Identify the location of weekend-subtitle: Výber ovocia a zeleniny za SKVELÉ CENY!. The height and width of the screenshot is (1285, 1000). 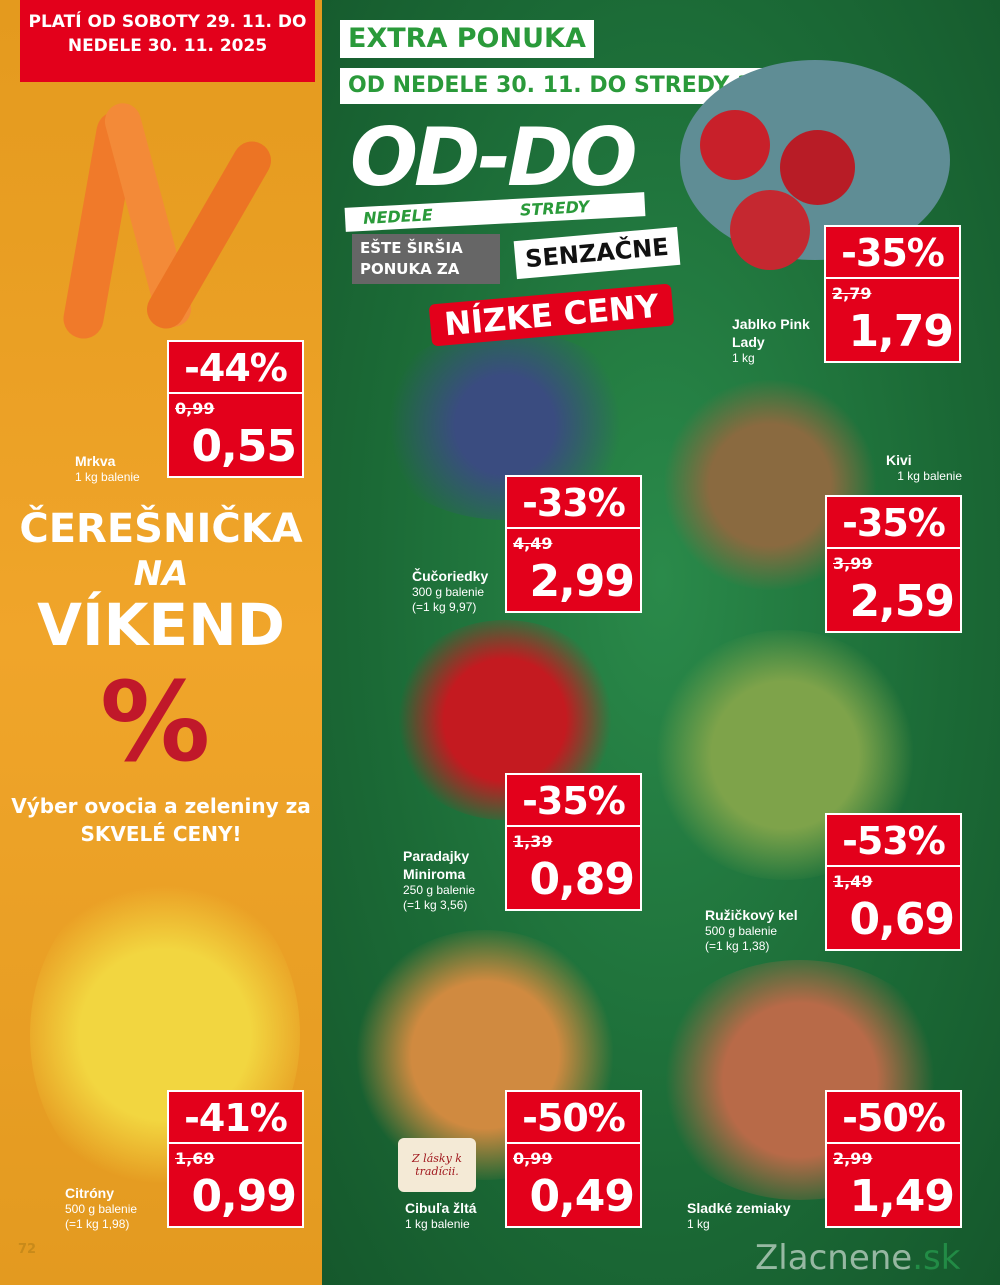
(161, 820).